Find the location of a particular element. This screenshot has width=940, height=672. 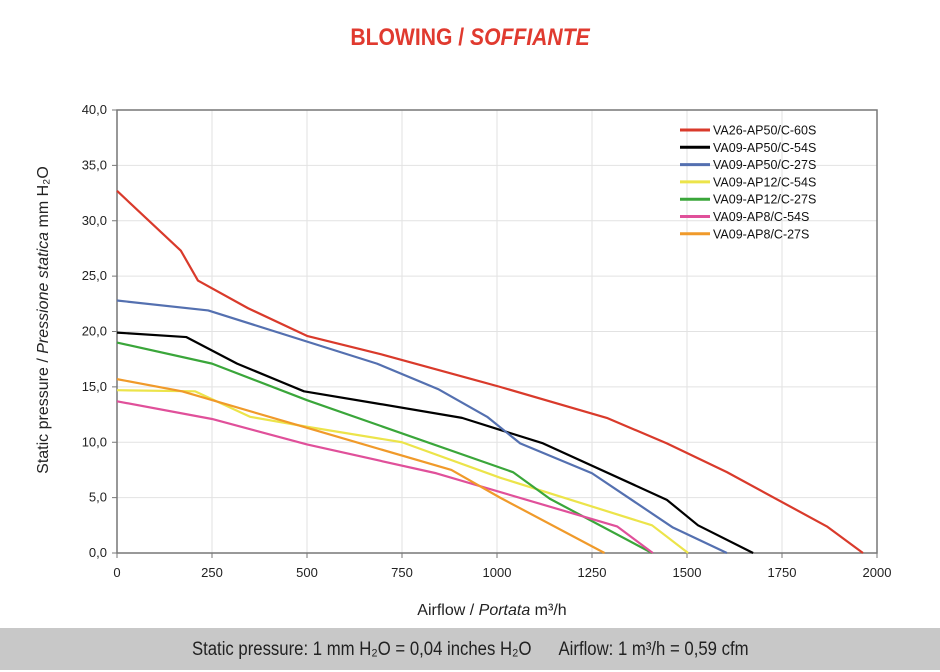

x-axis-label-part: Portata is located at coordinates (505, 610).